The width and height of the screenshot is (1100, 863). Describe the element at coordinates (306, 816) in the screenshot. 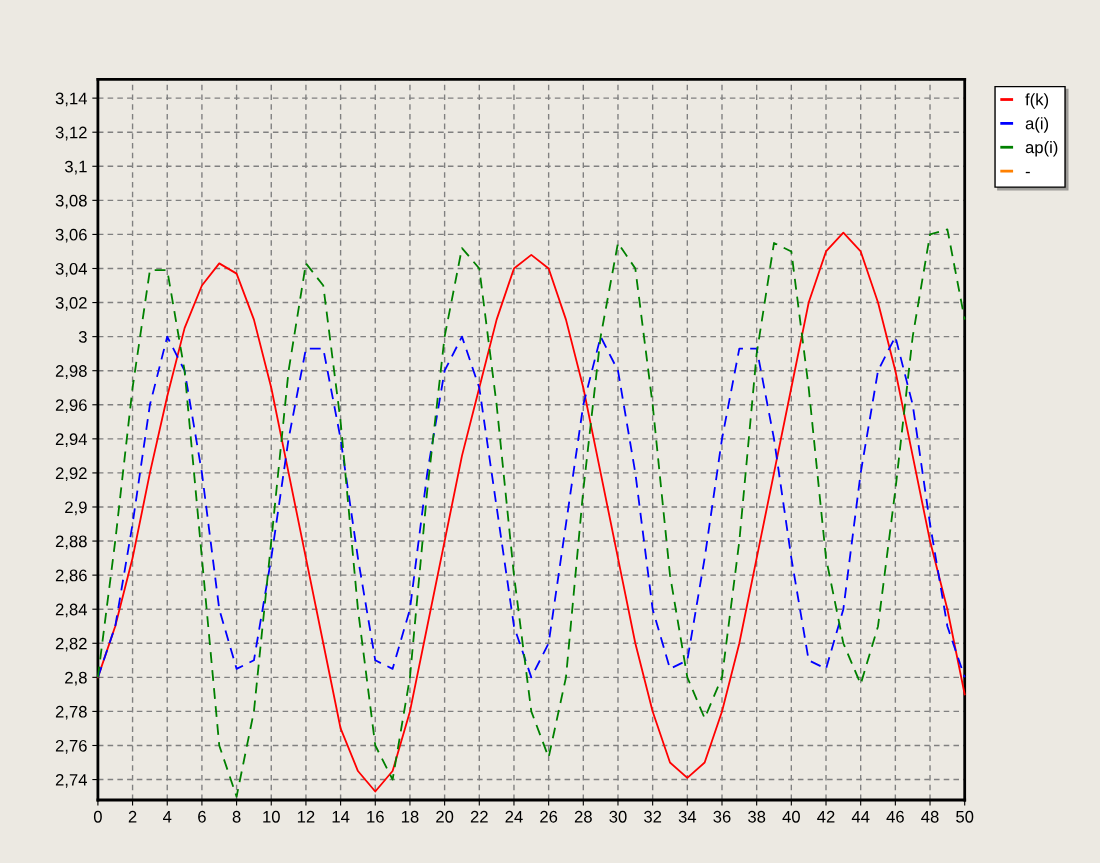

I see `x-tick-label: 12` at that location.